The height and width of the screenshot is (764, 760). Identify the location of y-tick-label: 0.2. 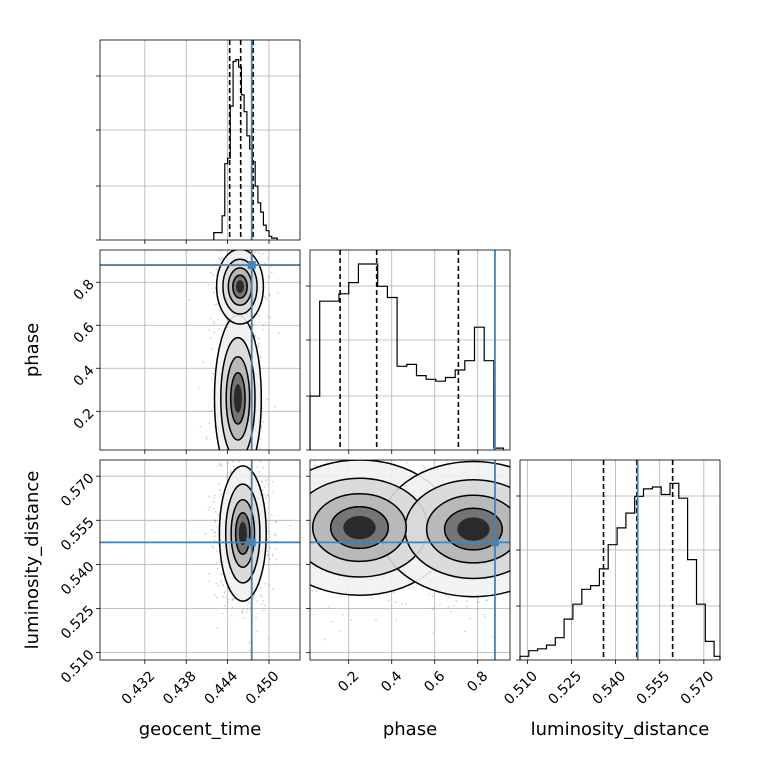
(84, 419).